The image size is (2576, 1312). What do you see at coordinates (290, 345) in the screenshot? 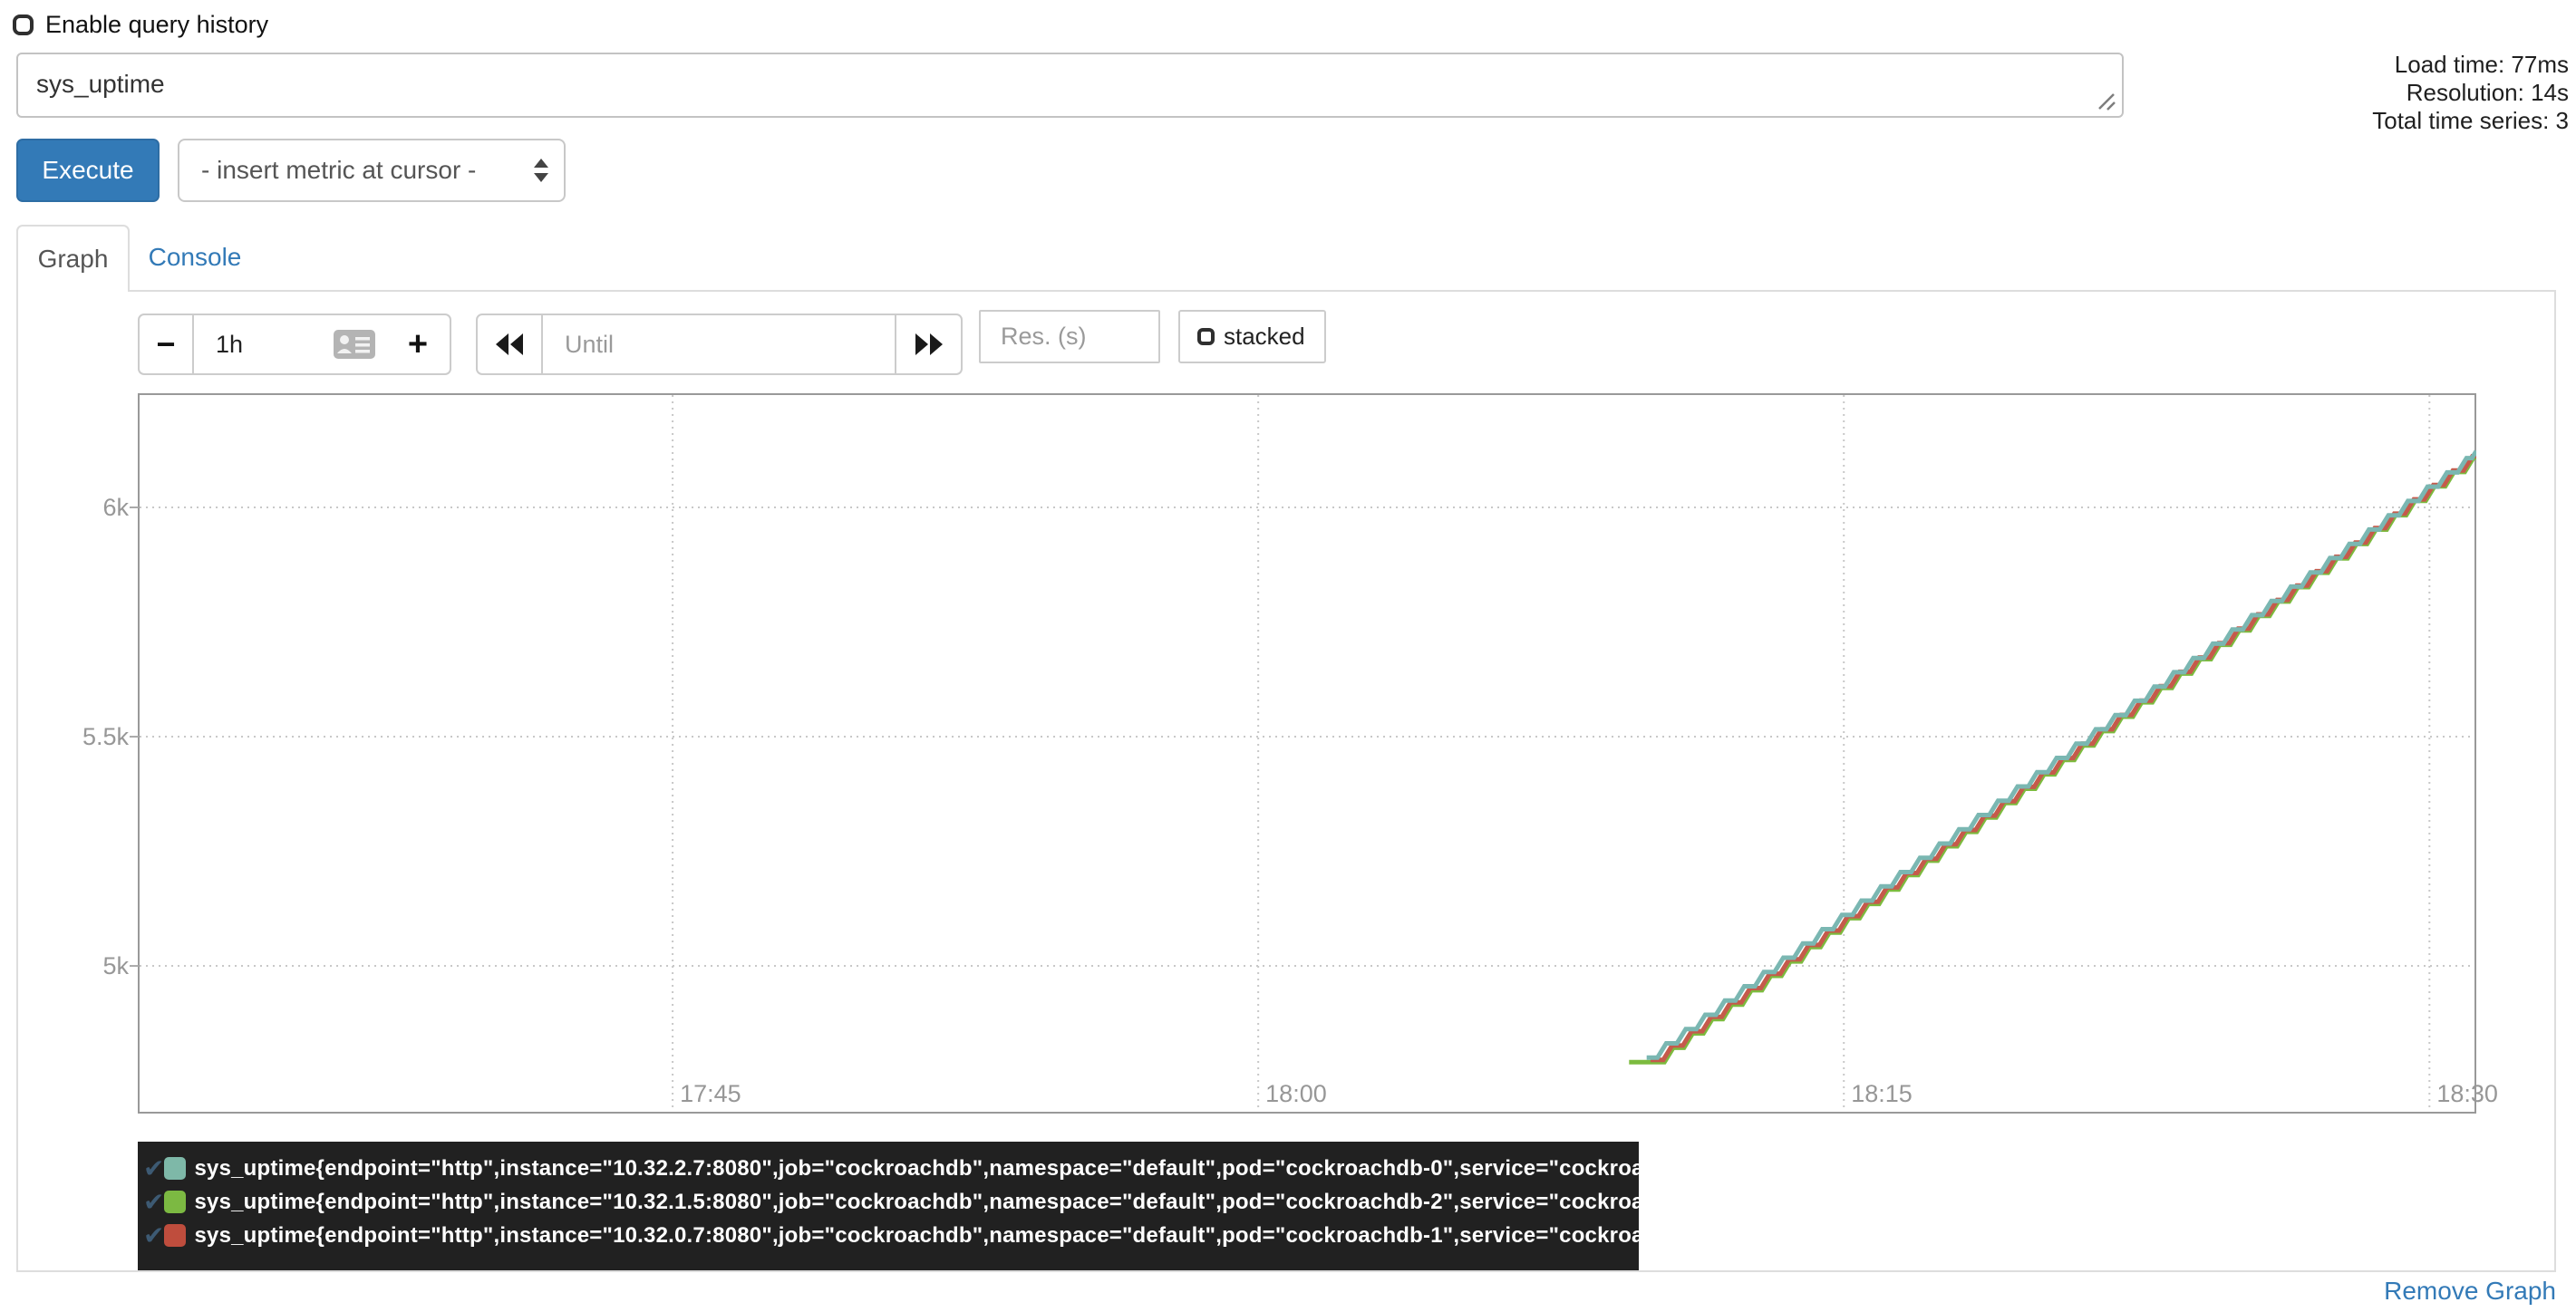
I see `range-input` at bounding box center [290, 345].